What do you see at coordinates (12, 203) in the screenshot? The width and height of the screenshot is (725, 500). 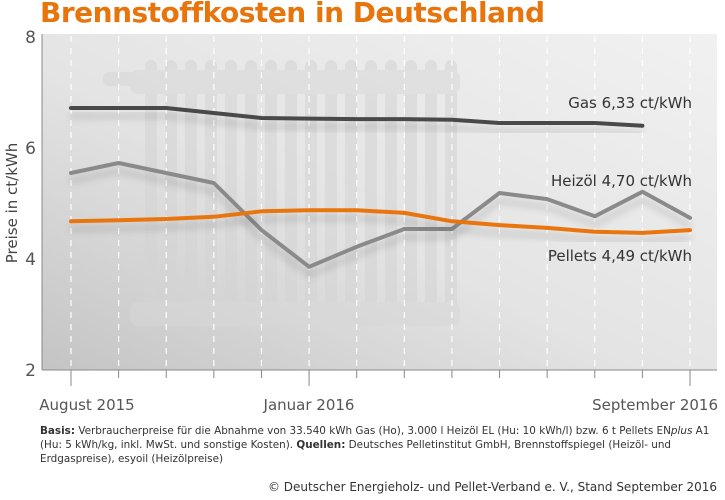 I see `y-axis-label: Preise in ct/kWh` at bounding box center [12, 203].